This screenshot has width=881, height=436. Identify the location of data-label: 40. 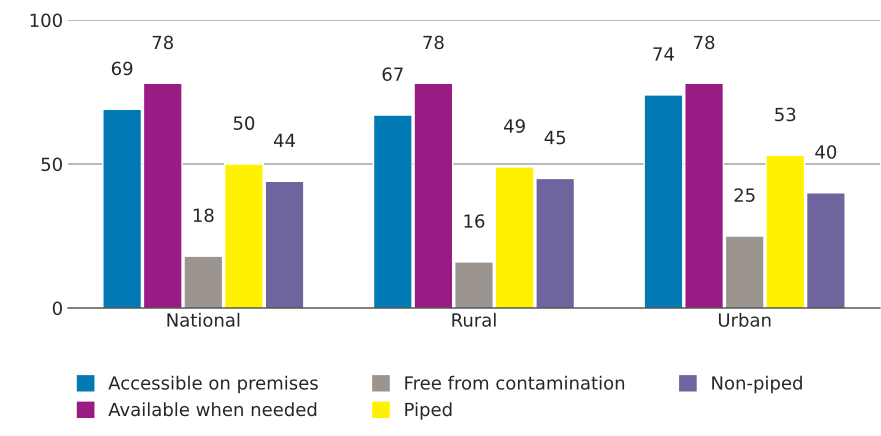
(825, 152).